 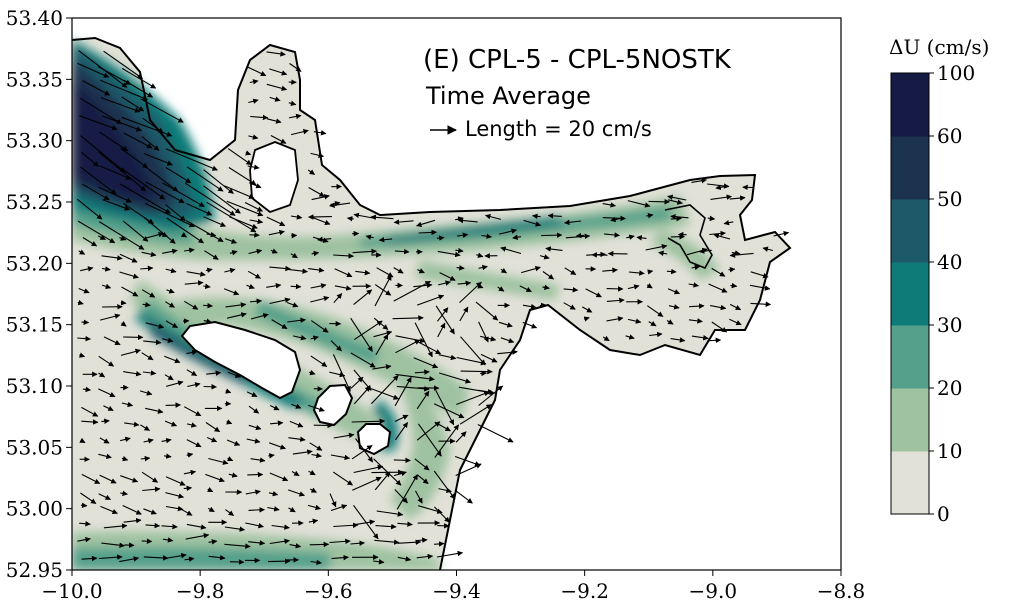 What do you see at coordinates (456, 591) in the screenshot?
I see `x-tick-label: −9.4` at bounding box center [456, 591].